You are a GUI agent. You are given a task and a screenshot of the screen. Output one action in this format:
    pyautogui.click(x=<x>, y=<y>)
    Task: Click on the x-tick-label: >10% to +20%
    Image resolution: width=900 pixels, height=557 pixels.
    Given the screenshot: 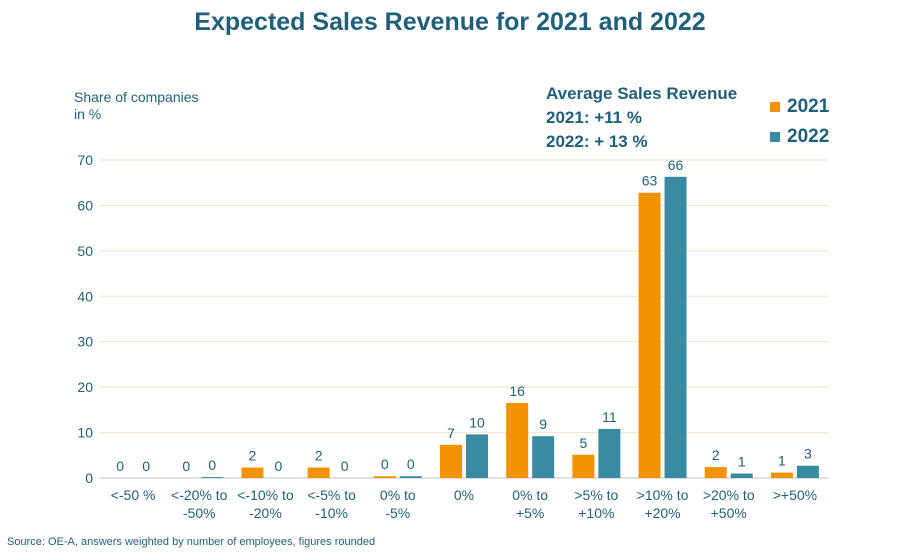 What is the action you would take?
    pyautogui.click(x=663, y=504)
    